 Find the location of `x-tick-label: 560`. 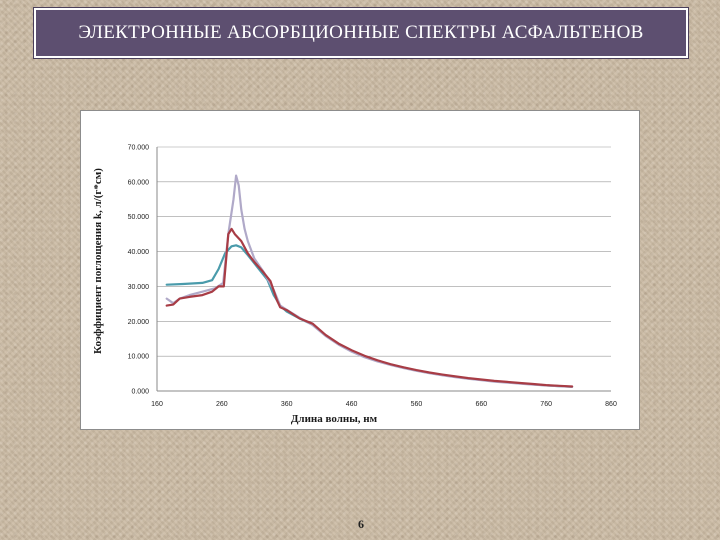

x-tick-label: 560 is located at coordinates (417, 404).